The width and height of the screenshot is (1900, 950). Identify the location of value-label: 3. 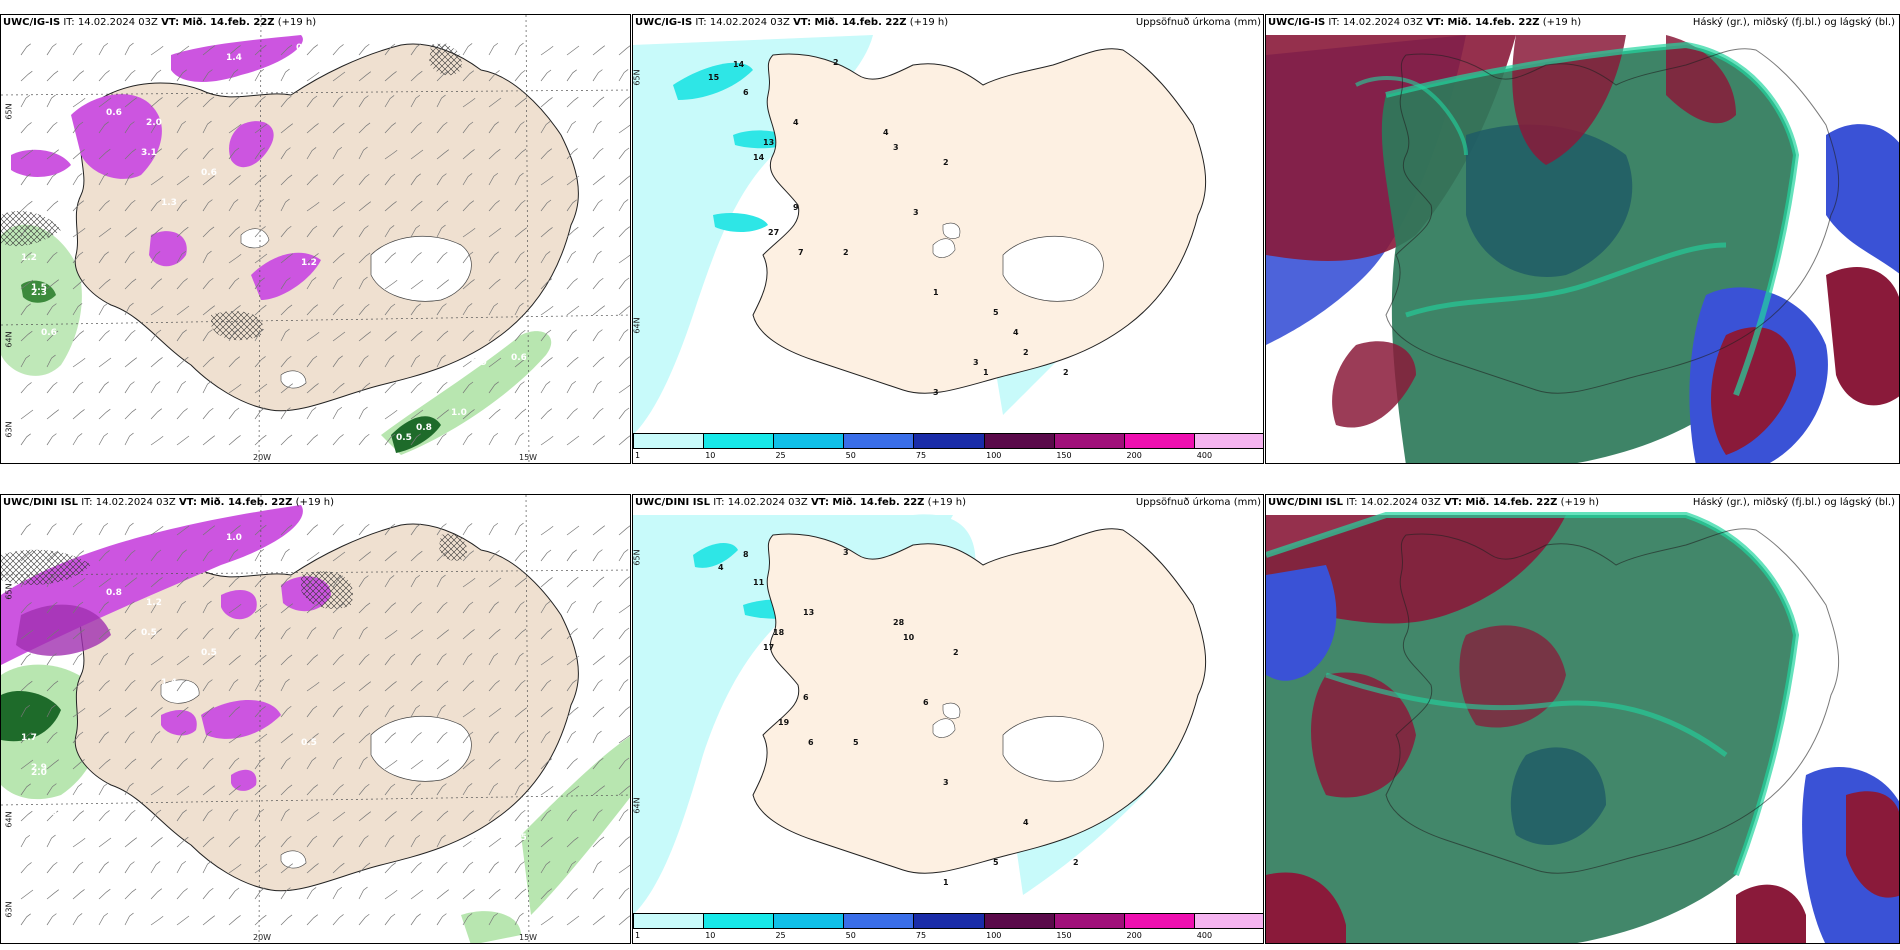
(976, 362).